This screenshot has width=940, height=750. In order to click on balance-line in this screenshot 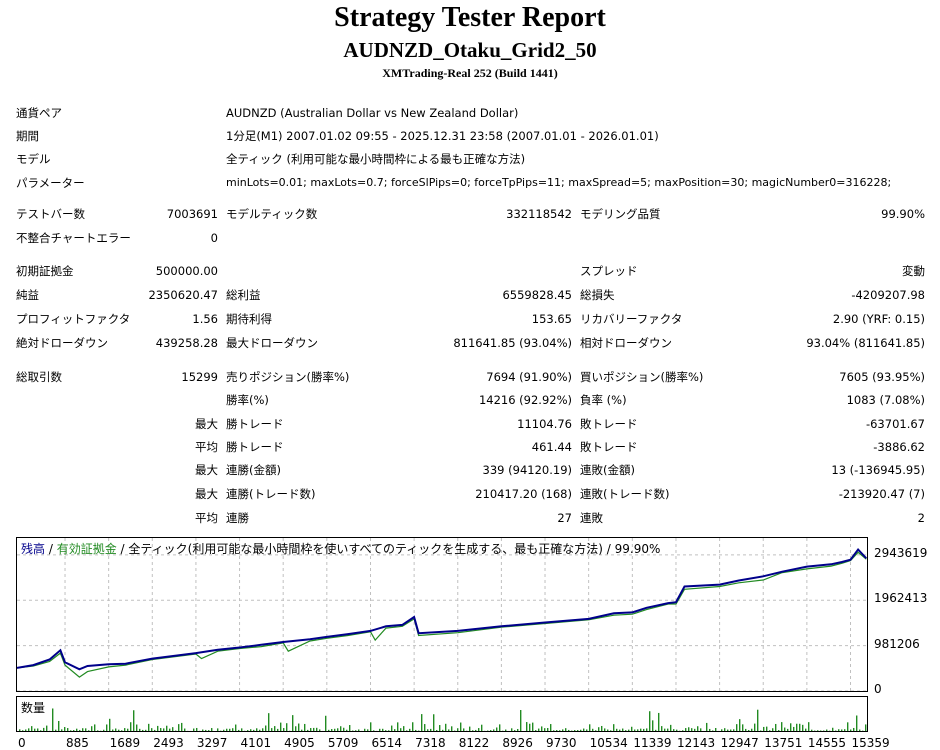, I will do `click(442, 609)`.